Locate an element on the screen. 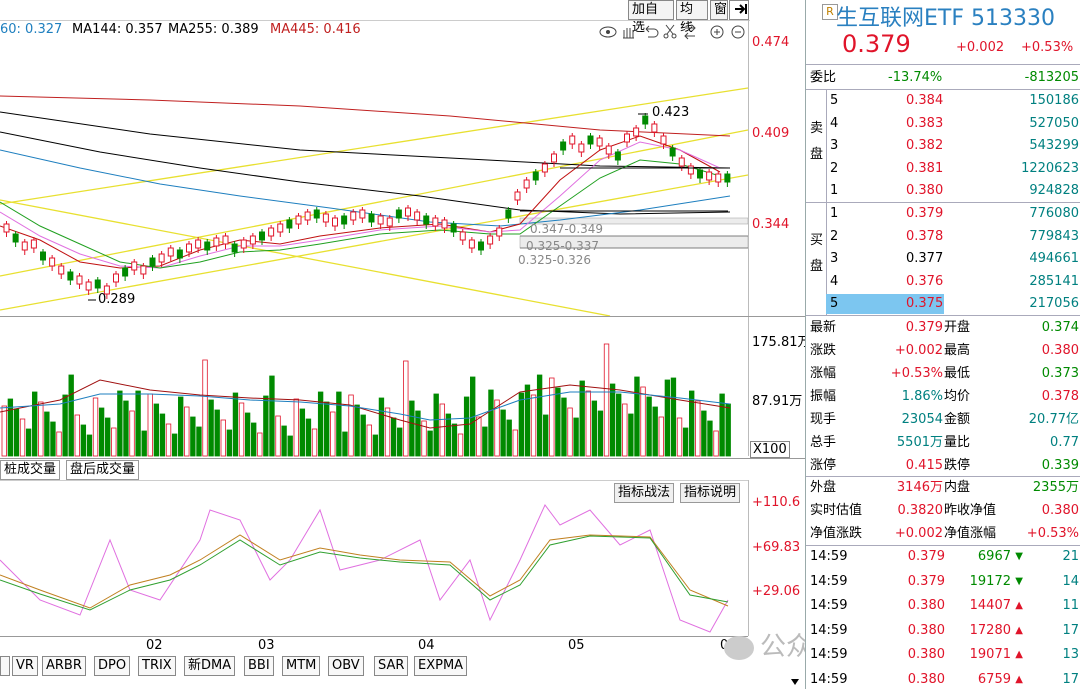 The width and height of the screenshot is (1080, 689). tab-new-dma: 新DMA is located at coordinates (210, 666).